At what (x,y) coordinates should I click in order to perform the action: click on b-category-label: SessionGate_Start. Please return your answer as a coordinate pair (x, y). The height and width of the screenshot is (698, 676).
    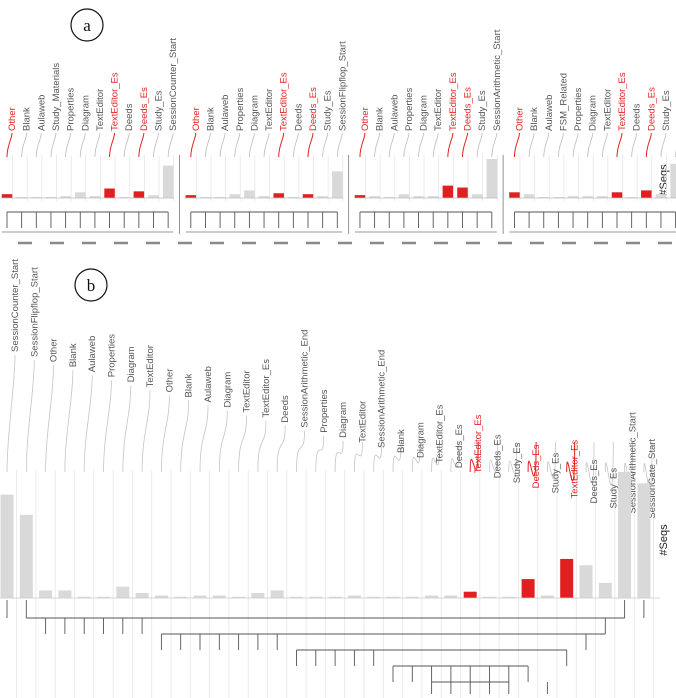
    Looking at the image, I should click on (652, 479).